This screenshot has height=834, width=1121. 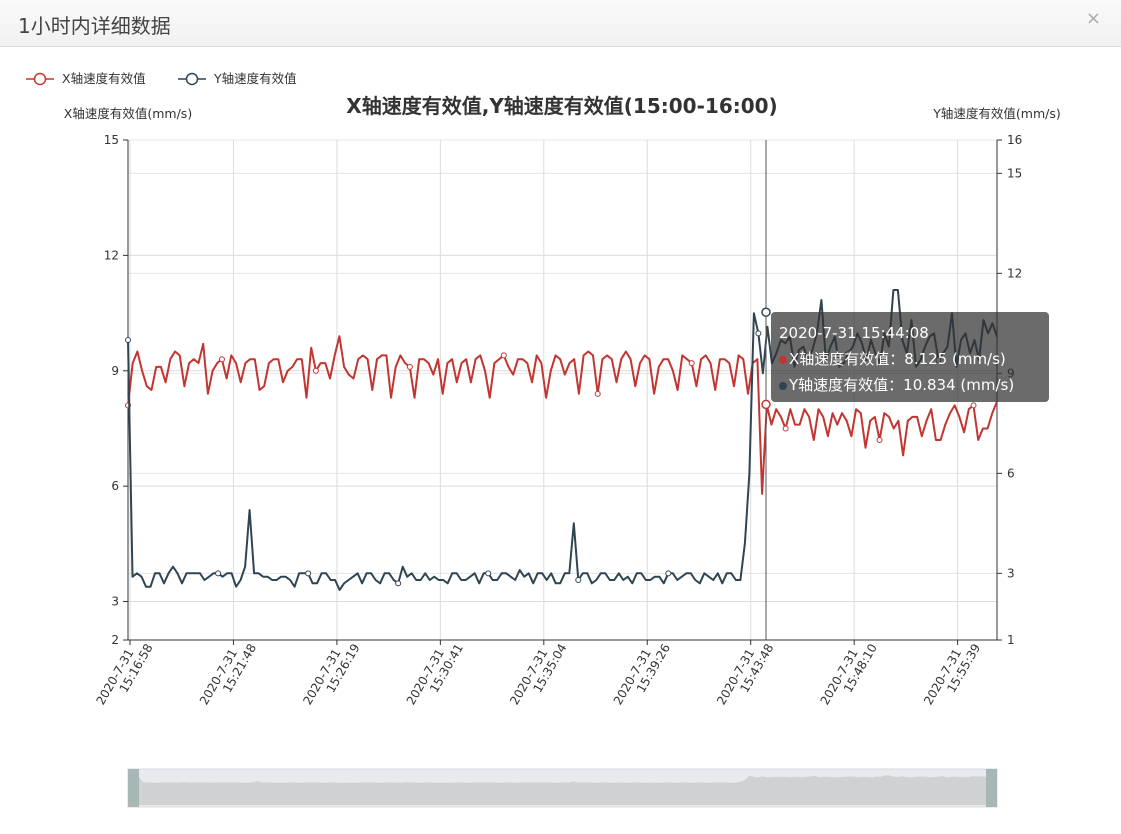 What do you see at coordinates (124, 674) in the screenshot?
I see `x-tick-label: 2020-7-3115:16:58` at bounding box center [124, 674].